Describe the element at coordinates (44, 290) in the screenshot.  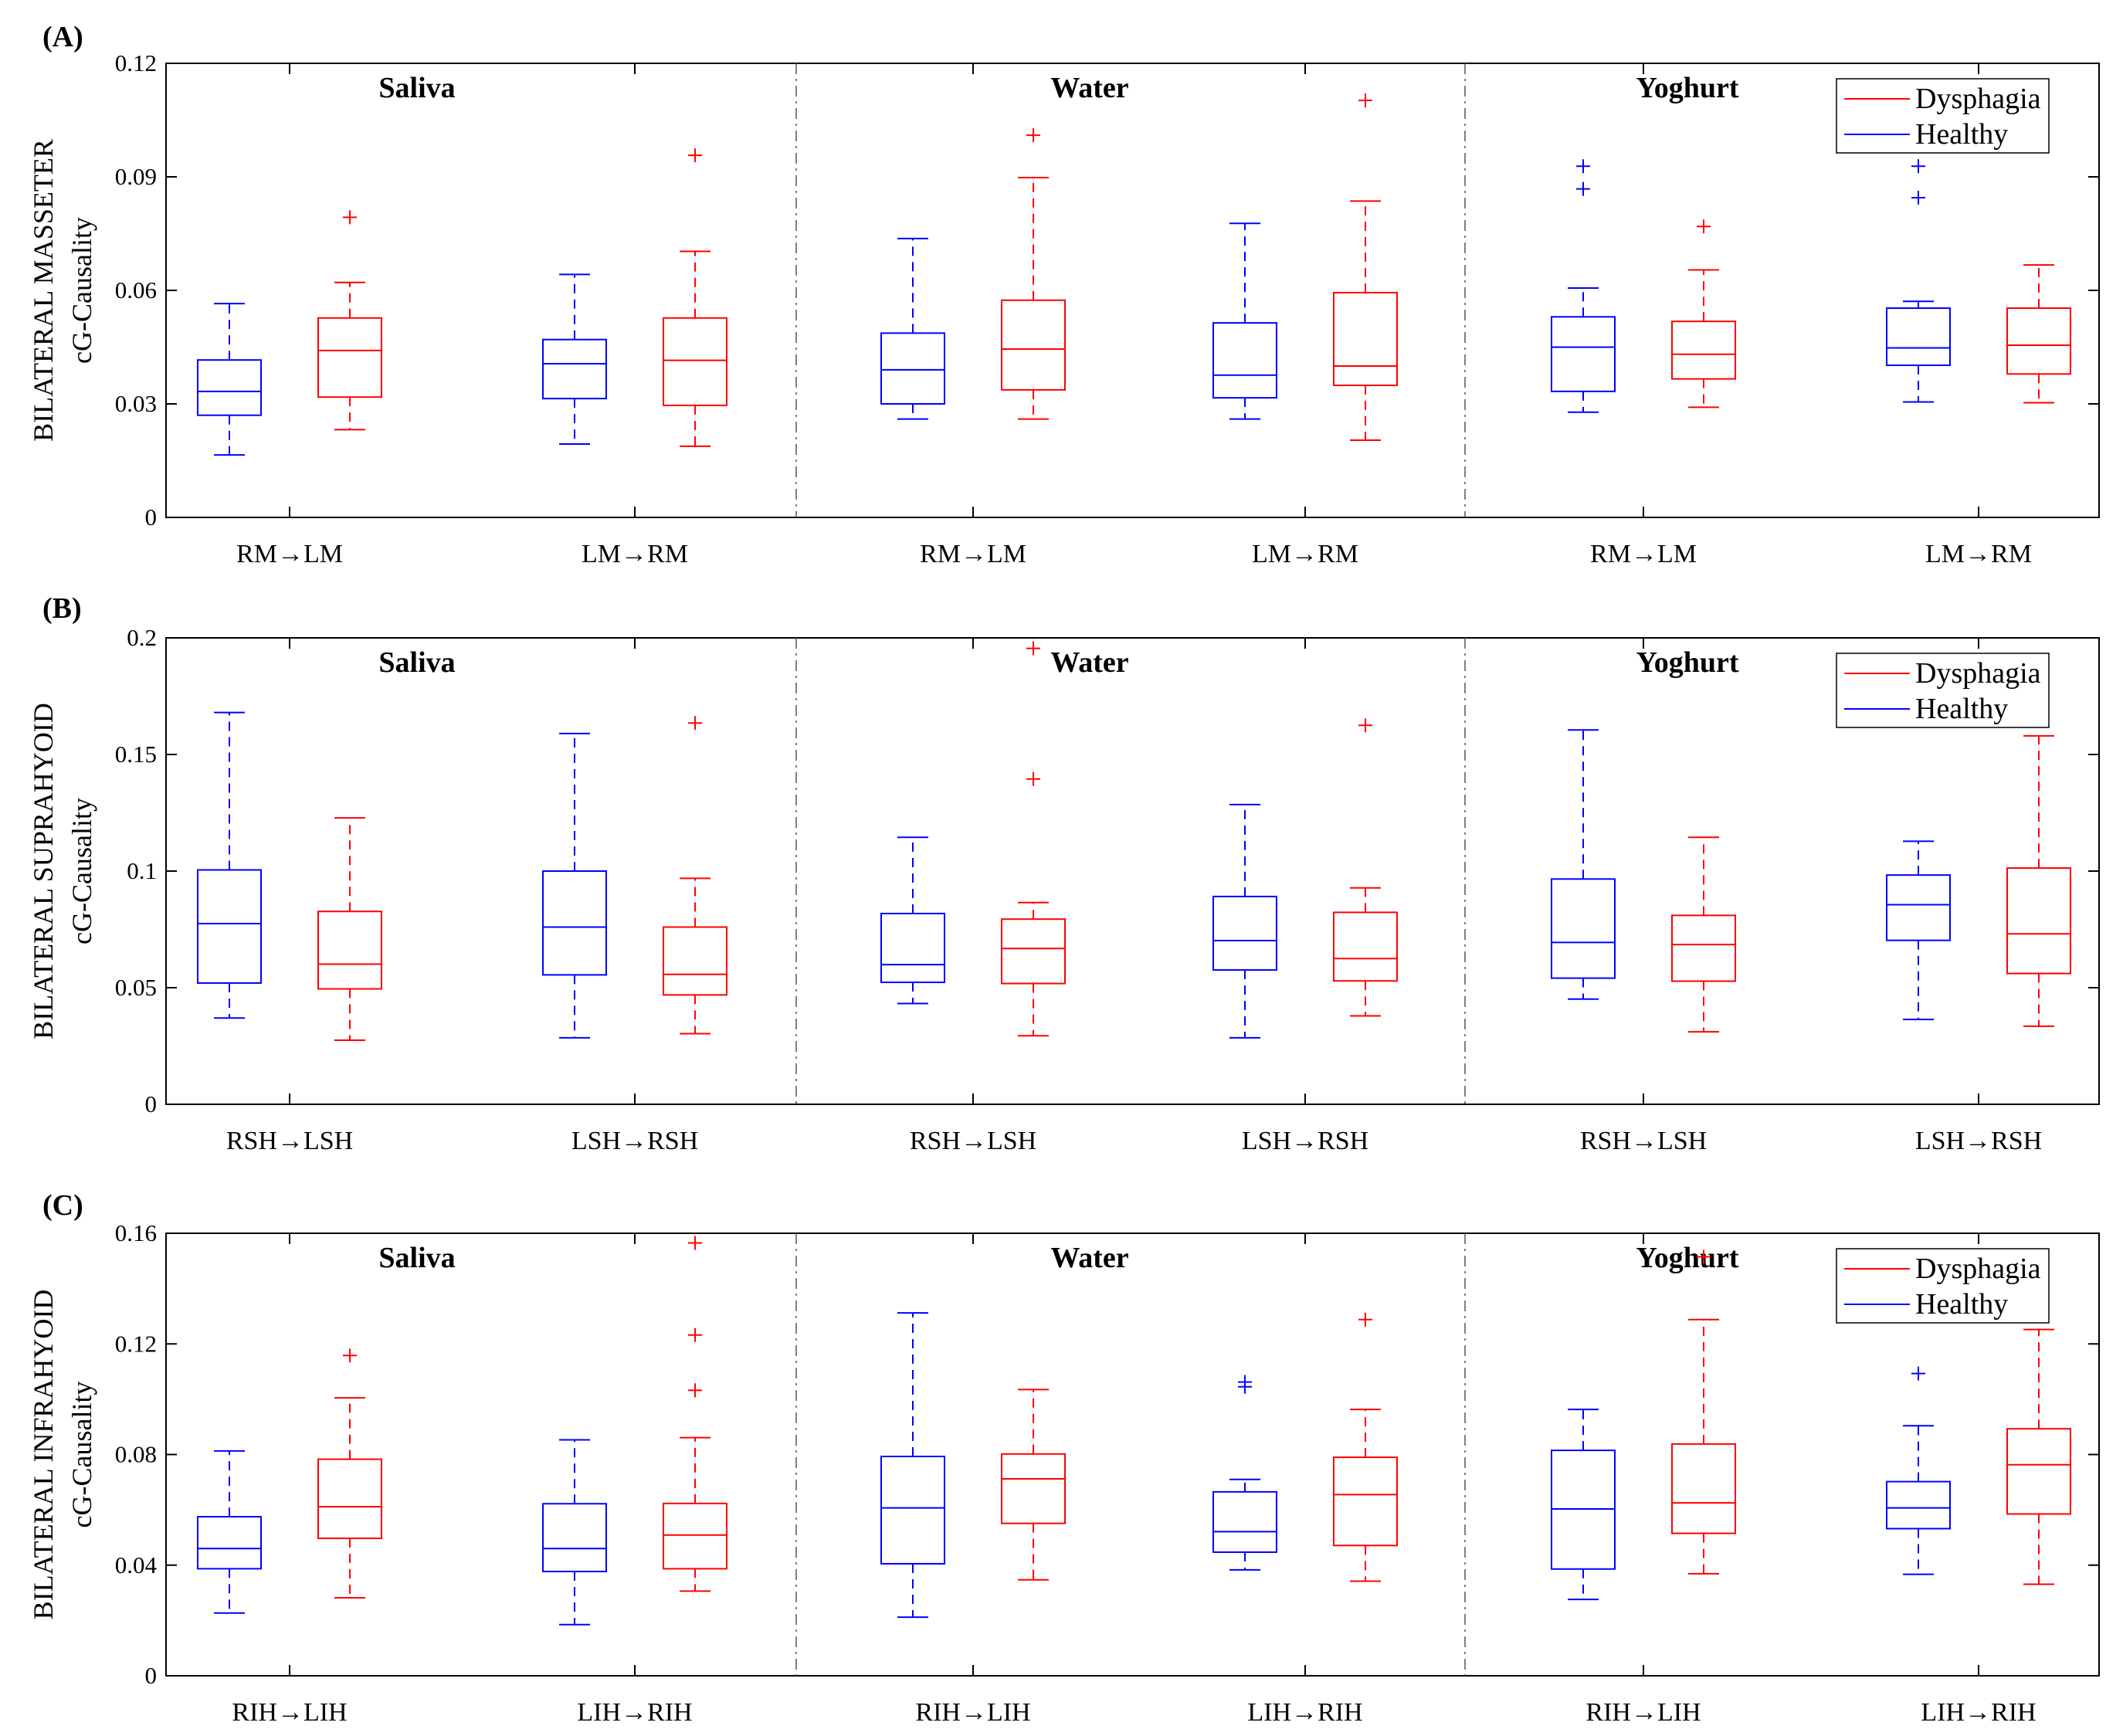
I see `y-axis-title: BILATERAL MASSETER` at that location.